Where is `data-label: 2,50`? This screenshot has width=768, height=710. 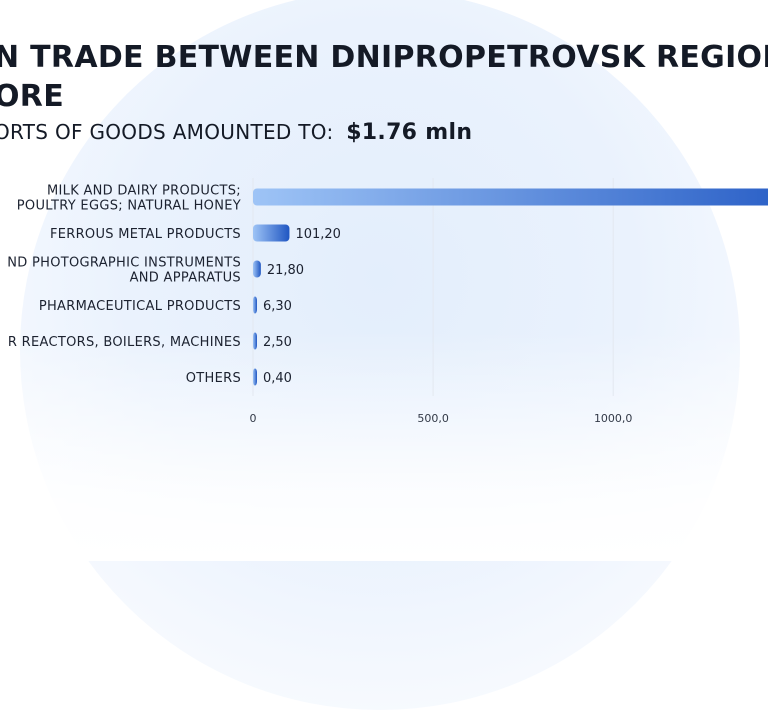
data-label: 2,50 is located at coordinates (277, 342).